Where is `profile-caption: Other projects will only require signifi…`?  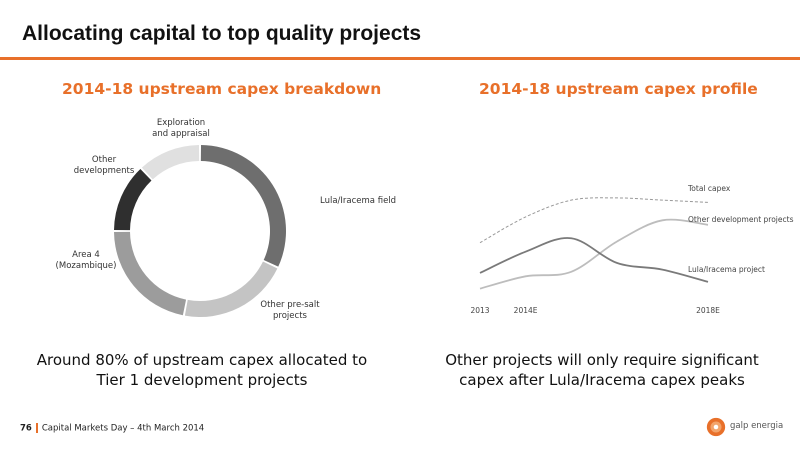 profile-caption: Other projects will only require signifi… is located at coordinates (602, 370).